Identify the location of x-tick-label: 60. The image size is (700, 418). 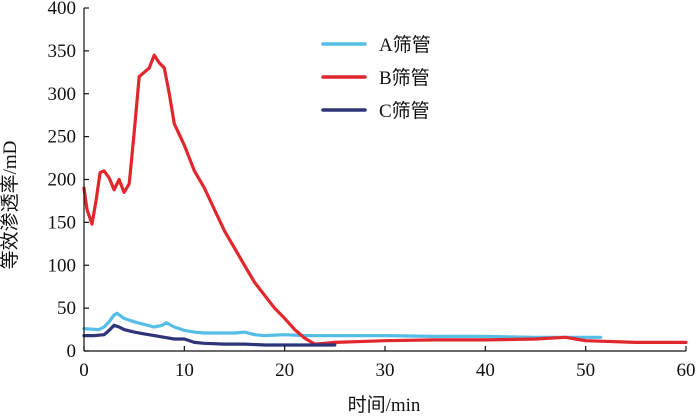
(686, 370).